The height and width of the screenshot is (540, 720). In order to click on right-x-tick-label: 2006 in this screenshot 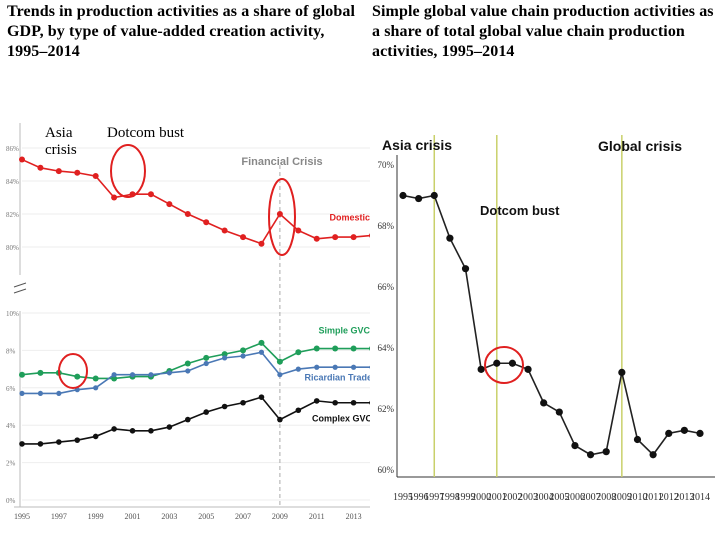, I will do `click(575, 497)`.